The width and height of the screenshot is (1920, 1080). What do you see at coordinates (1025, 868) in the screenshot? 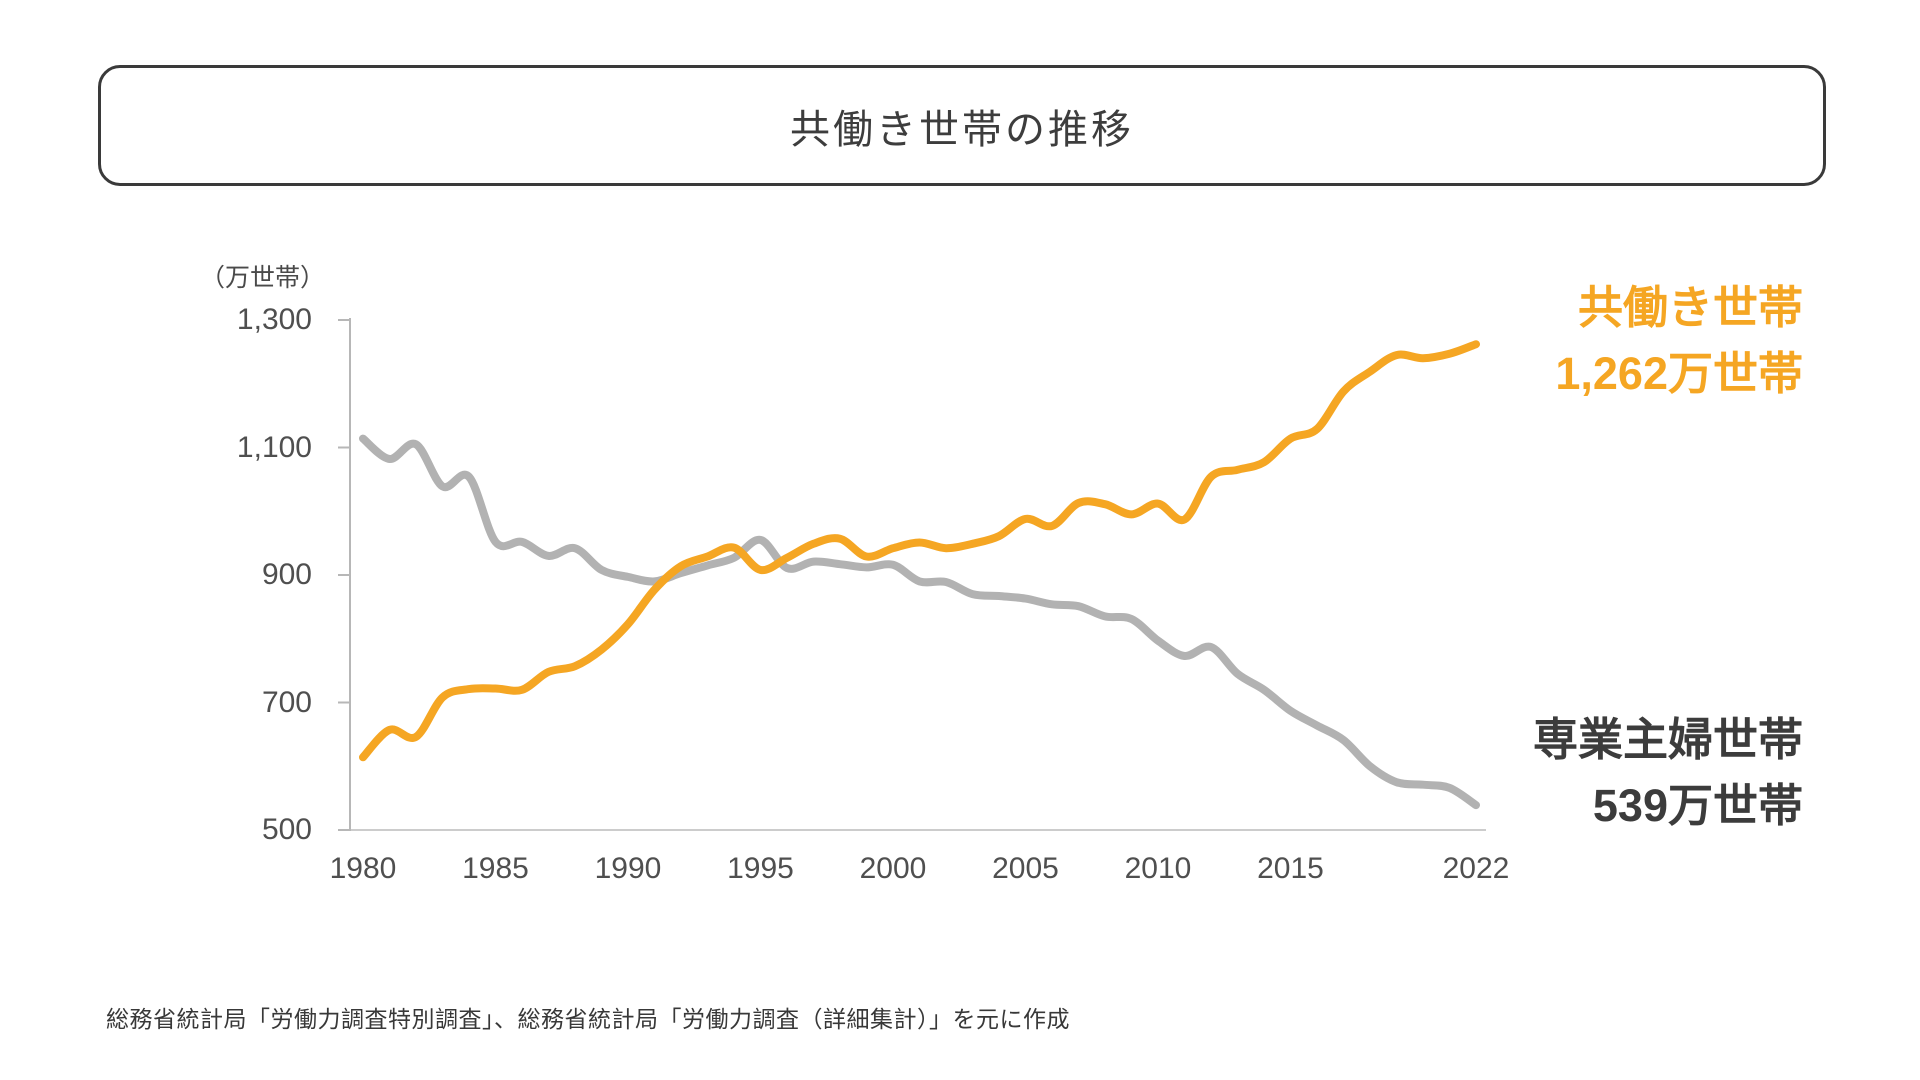
I see `x-tick-label: 2005` at bounding box center [1025, 868].